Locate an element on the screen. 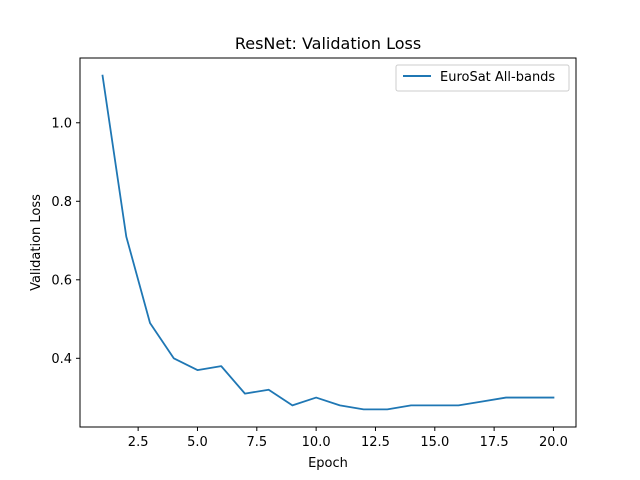 This screenshot has height=480, width=640. y-tick-label: 0.6 is located at coordinates (61, 280).